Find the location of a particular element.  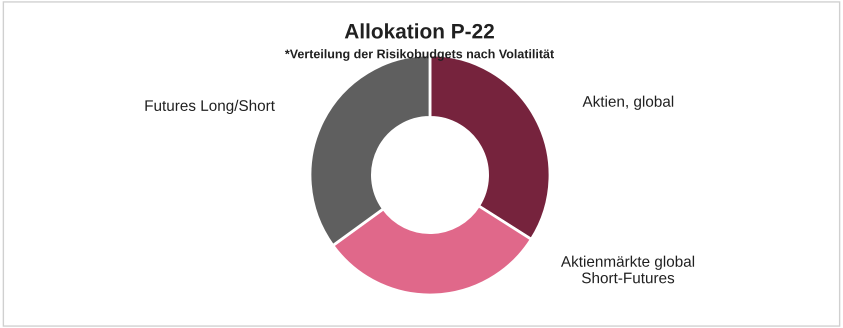

slice-label: Aktienmärkte global Short-Futures is located at coordinates (627, 270).